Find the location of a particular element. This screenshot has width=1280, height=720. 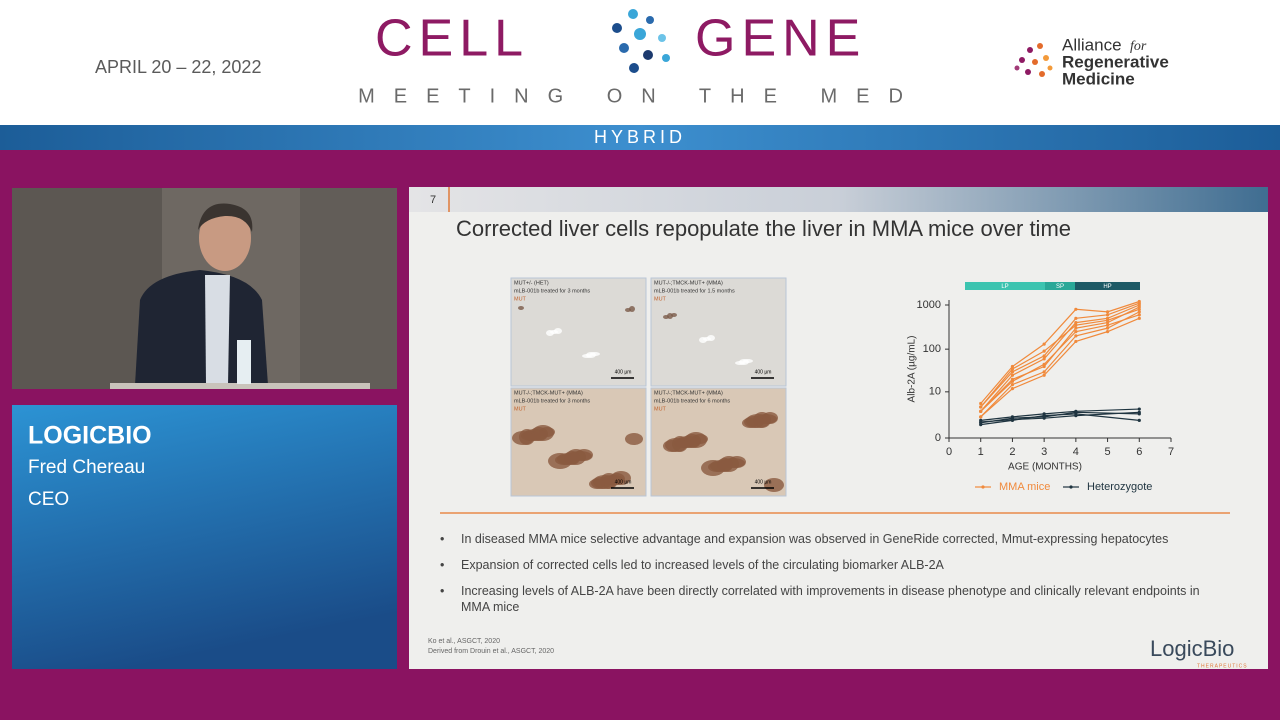

legend-marker is located at coordinates (1071, 487).